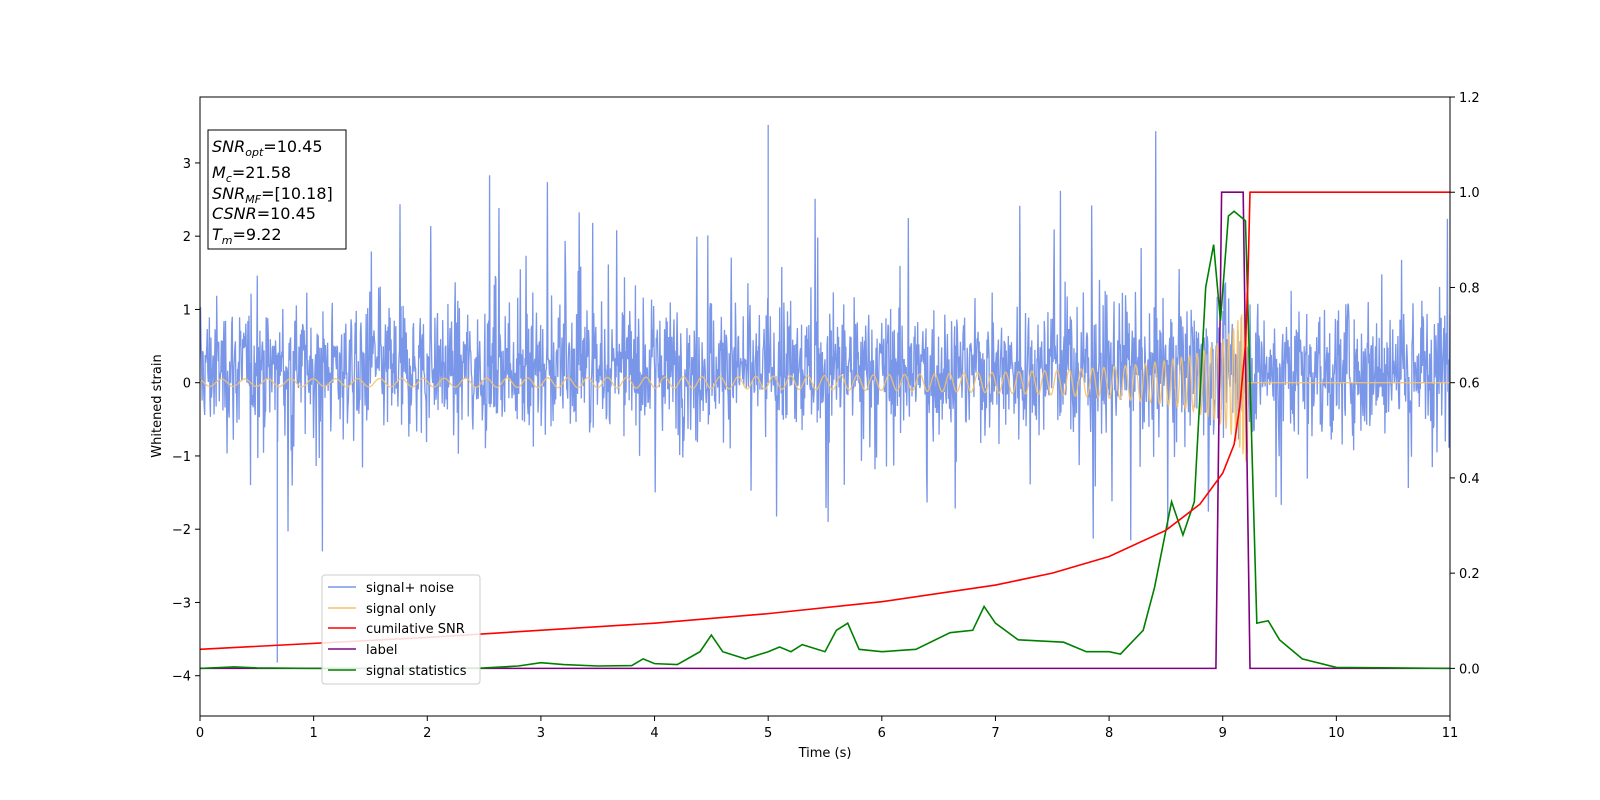 Image resolution: width=1600 pixels, height=800 pixels. What do you see at coordinates (768, 733) in the screenshot?
I see `x-tick-label: 5` at bounding box center [768, 733].